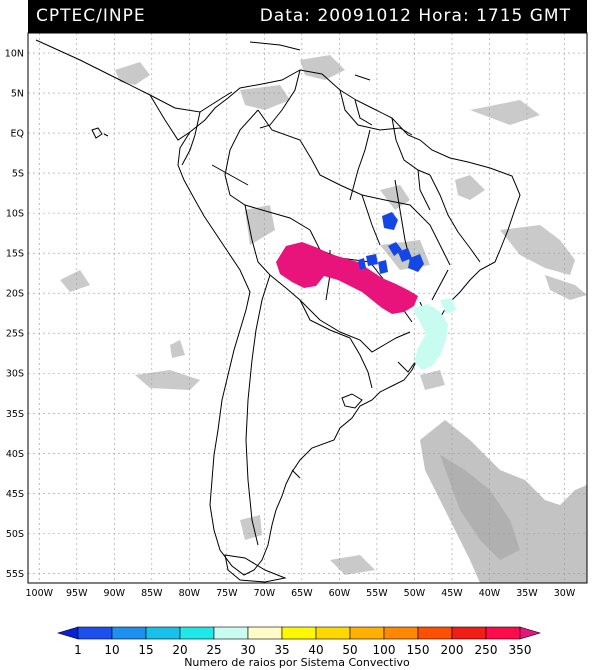 The height and width of the screenshot is (670, 600). What do you see at coordinates (299, 641) in the screenshot?
I see `colorbar: 1 10 15 20 25 30 35 40 50 100 150 200 250 350` at bounding box center [299, 641].